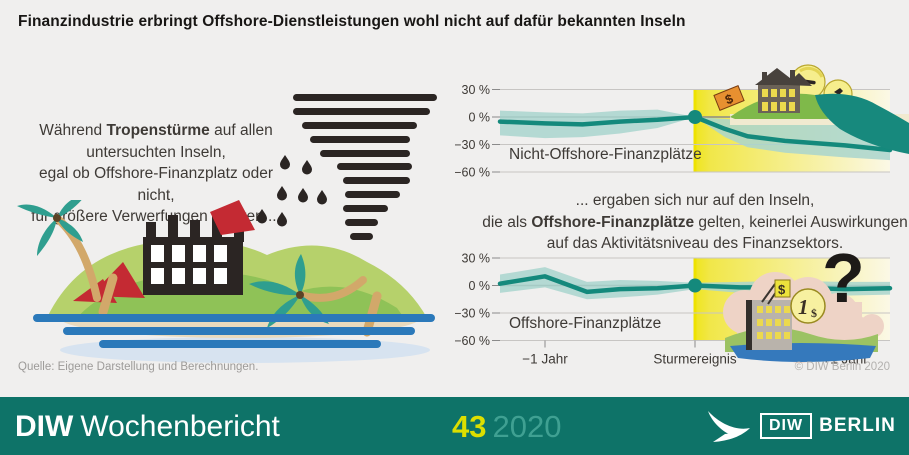  I want to click on svg-text: Sturmereignis, so click(695, 359).